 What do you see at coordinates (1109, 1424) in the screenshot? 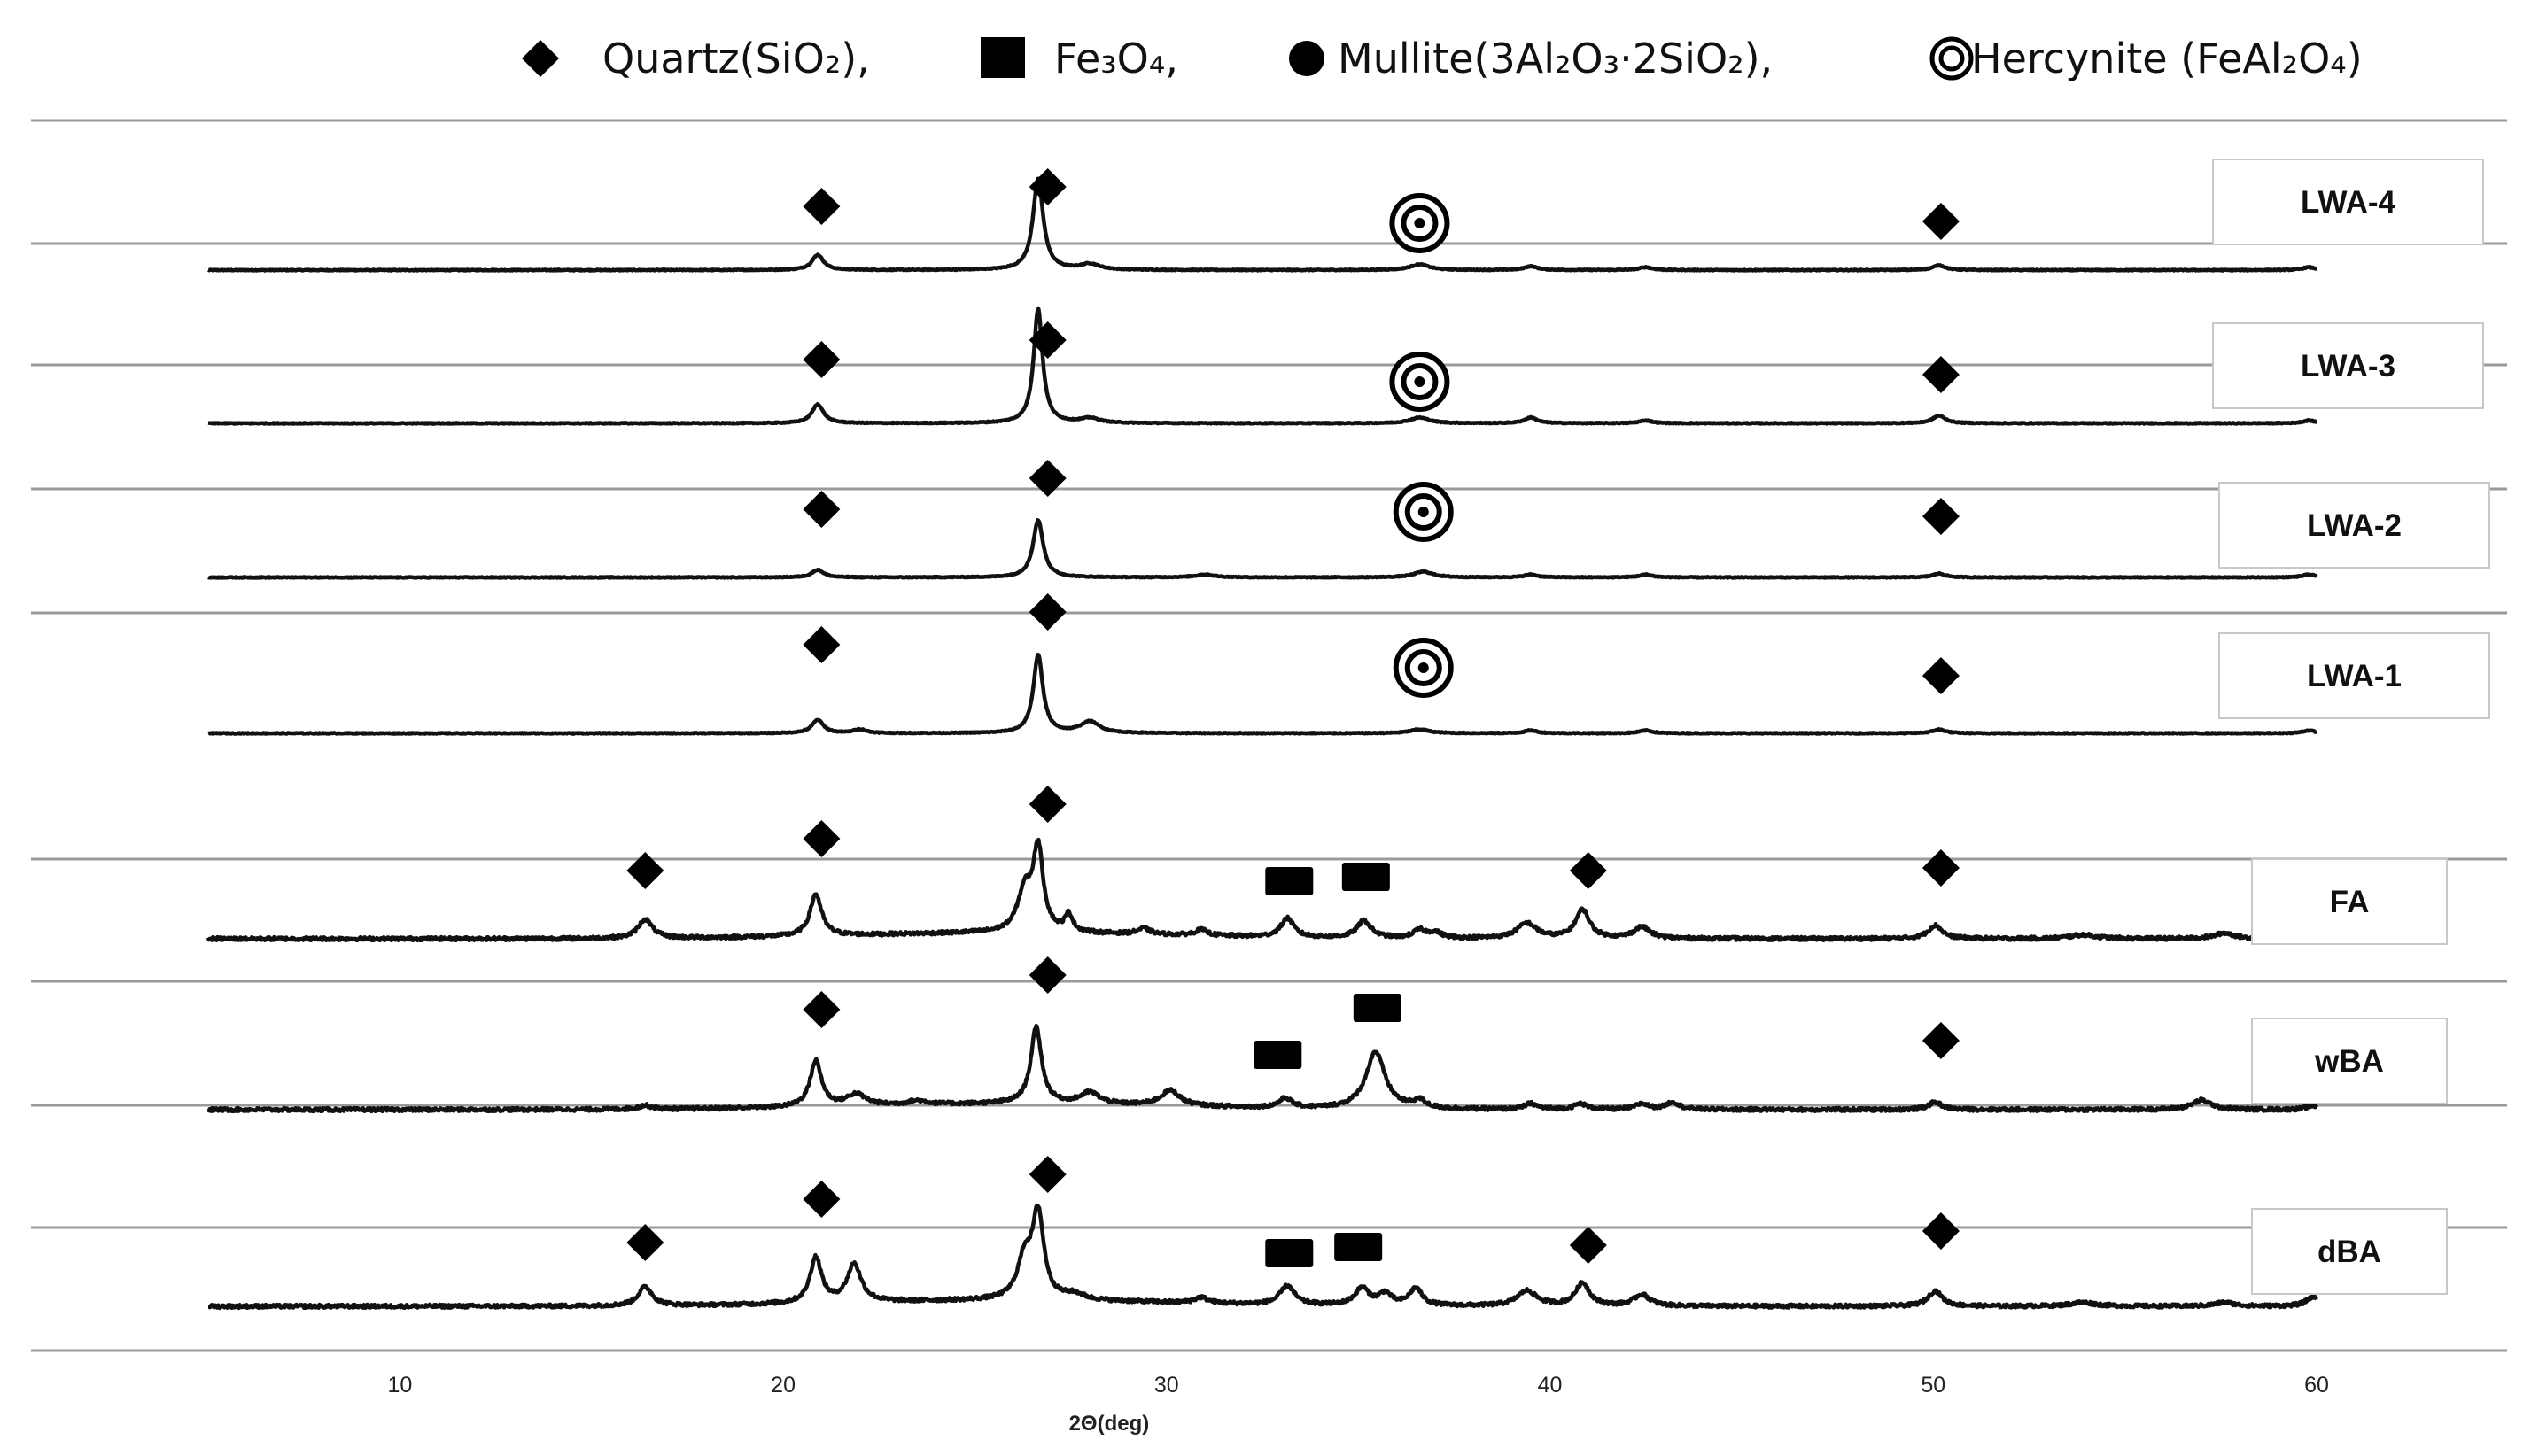
I see `x-axis-title: 2Θ(deg)` at bounding box center [1109, 1424].